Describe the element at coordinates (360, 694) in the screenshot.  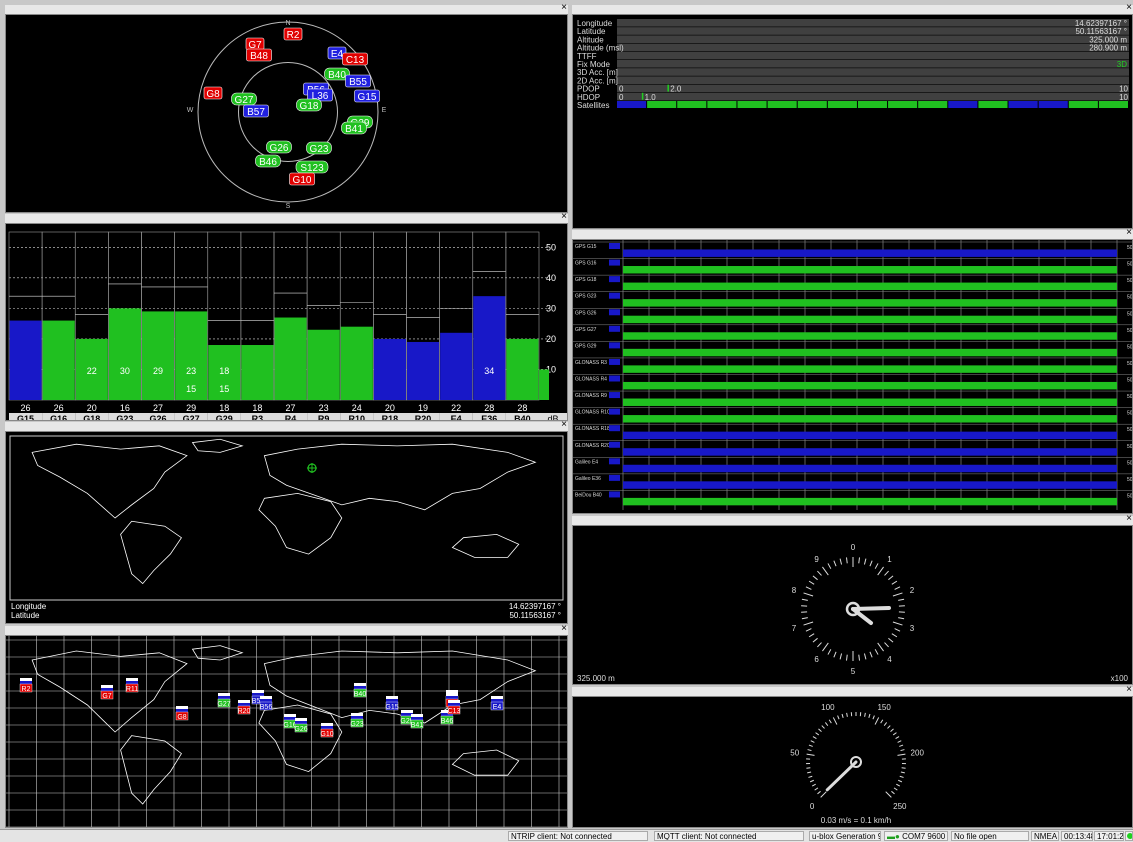
I see `flag-label: B40` at that location.